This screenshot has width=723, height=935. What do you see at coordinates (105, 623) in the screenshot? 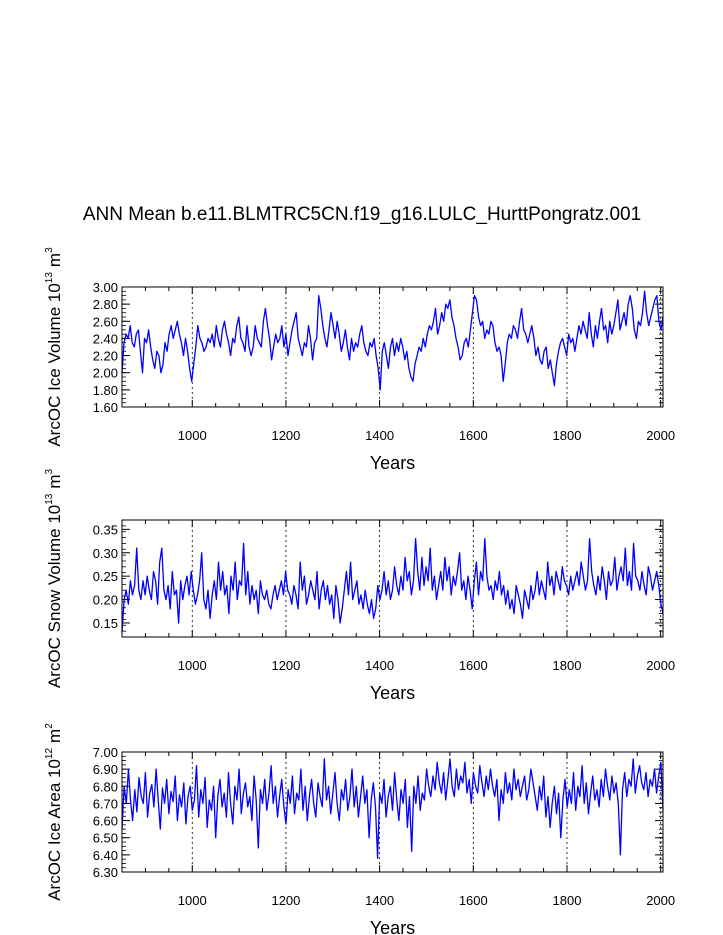
I see `y-tick-label: 0.15` at bounding box center [105, 623].